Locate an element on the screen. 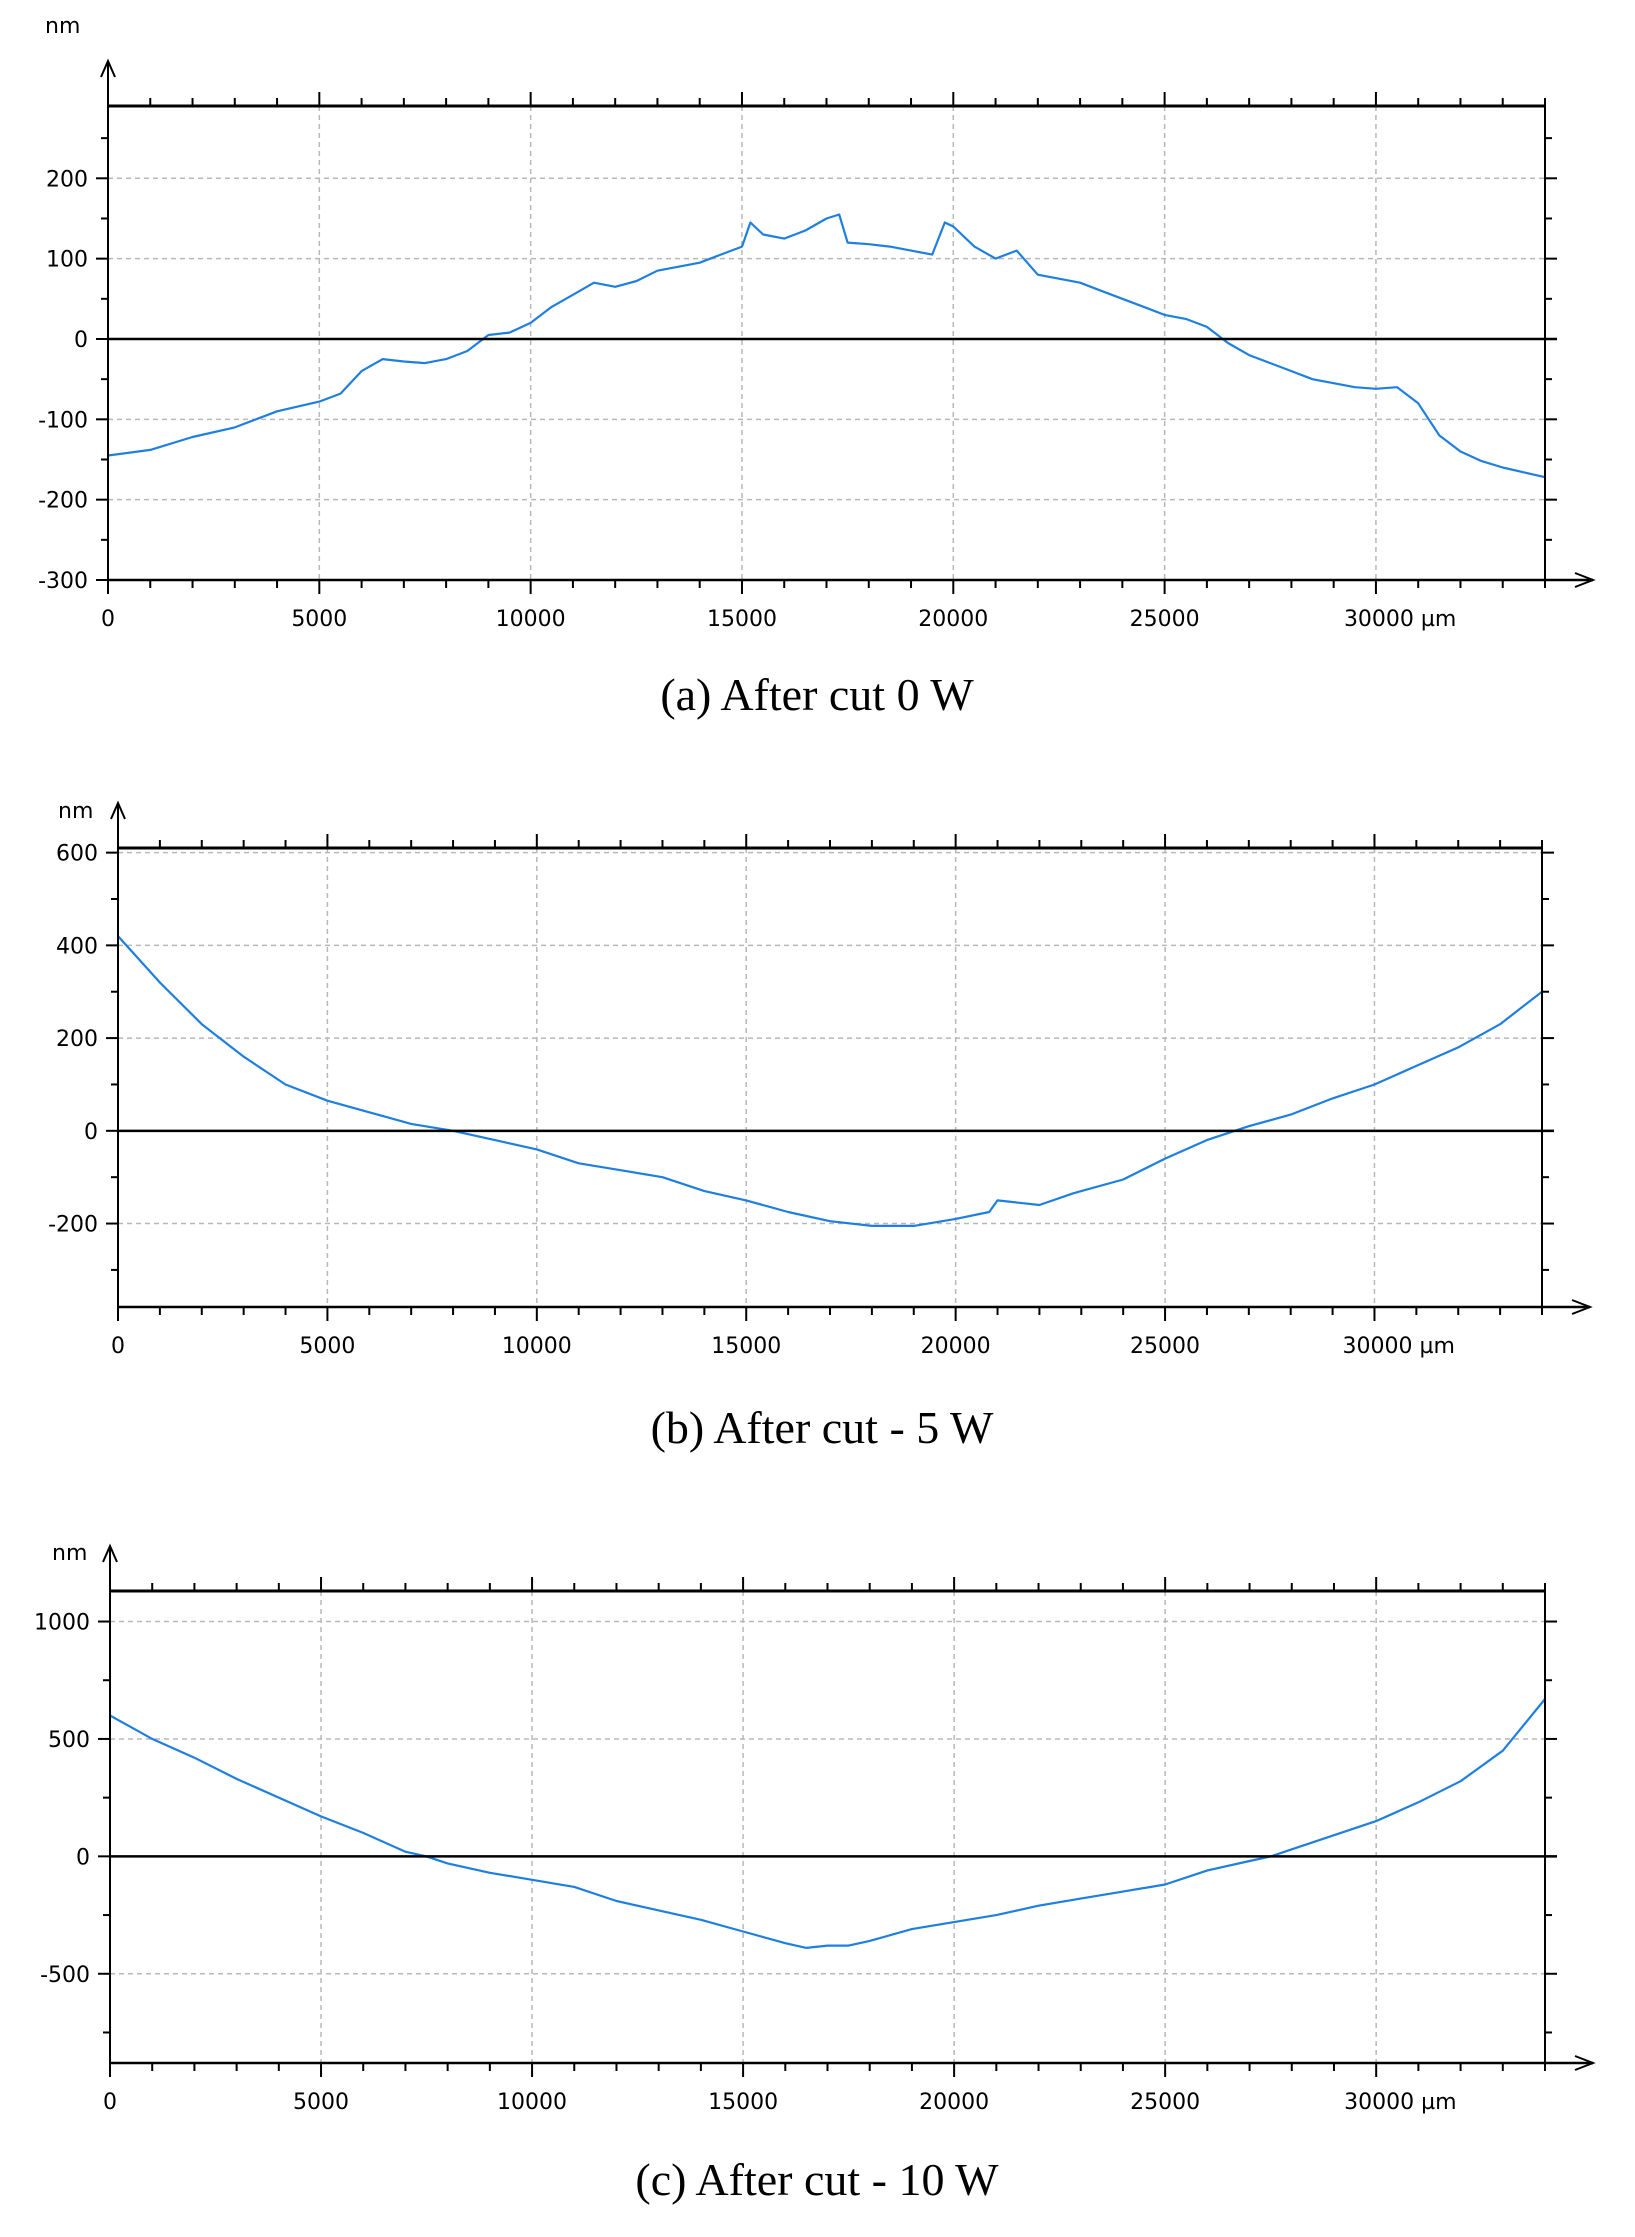 The image size is (1635, 2237). y-tick-label: 400 is located at coordinates (77, 946).